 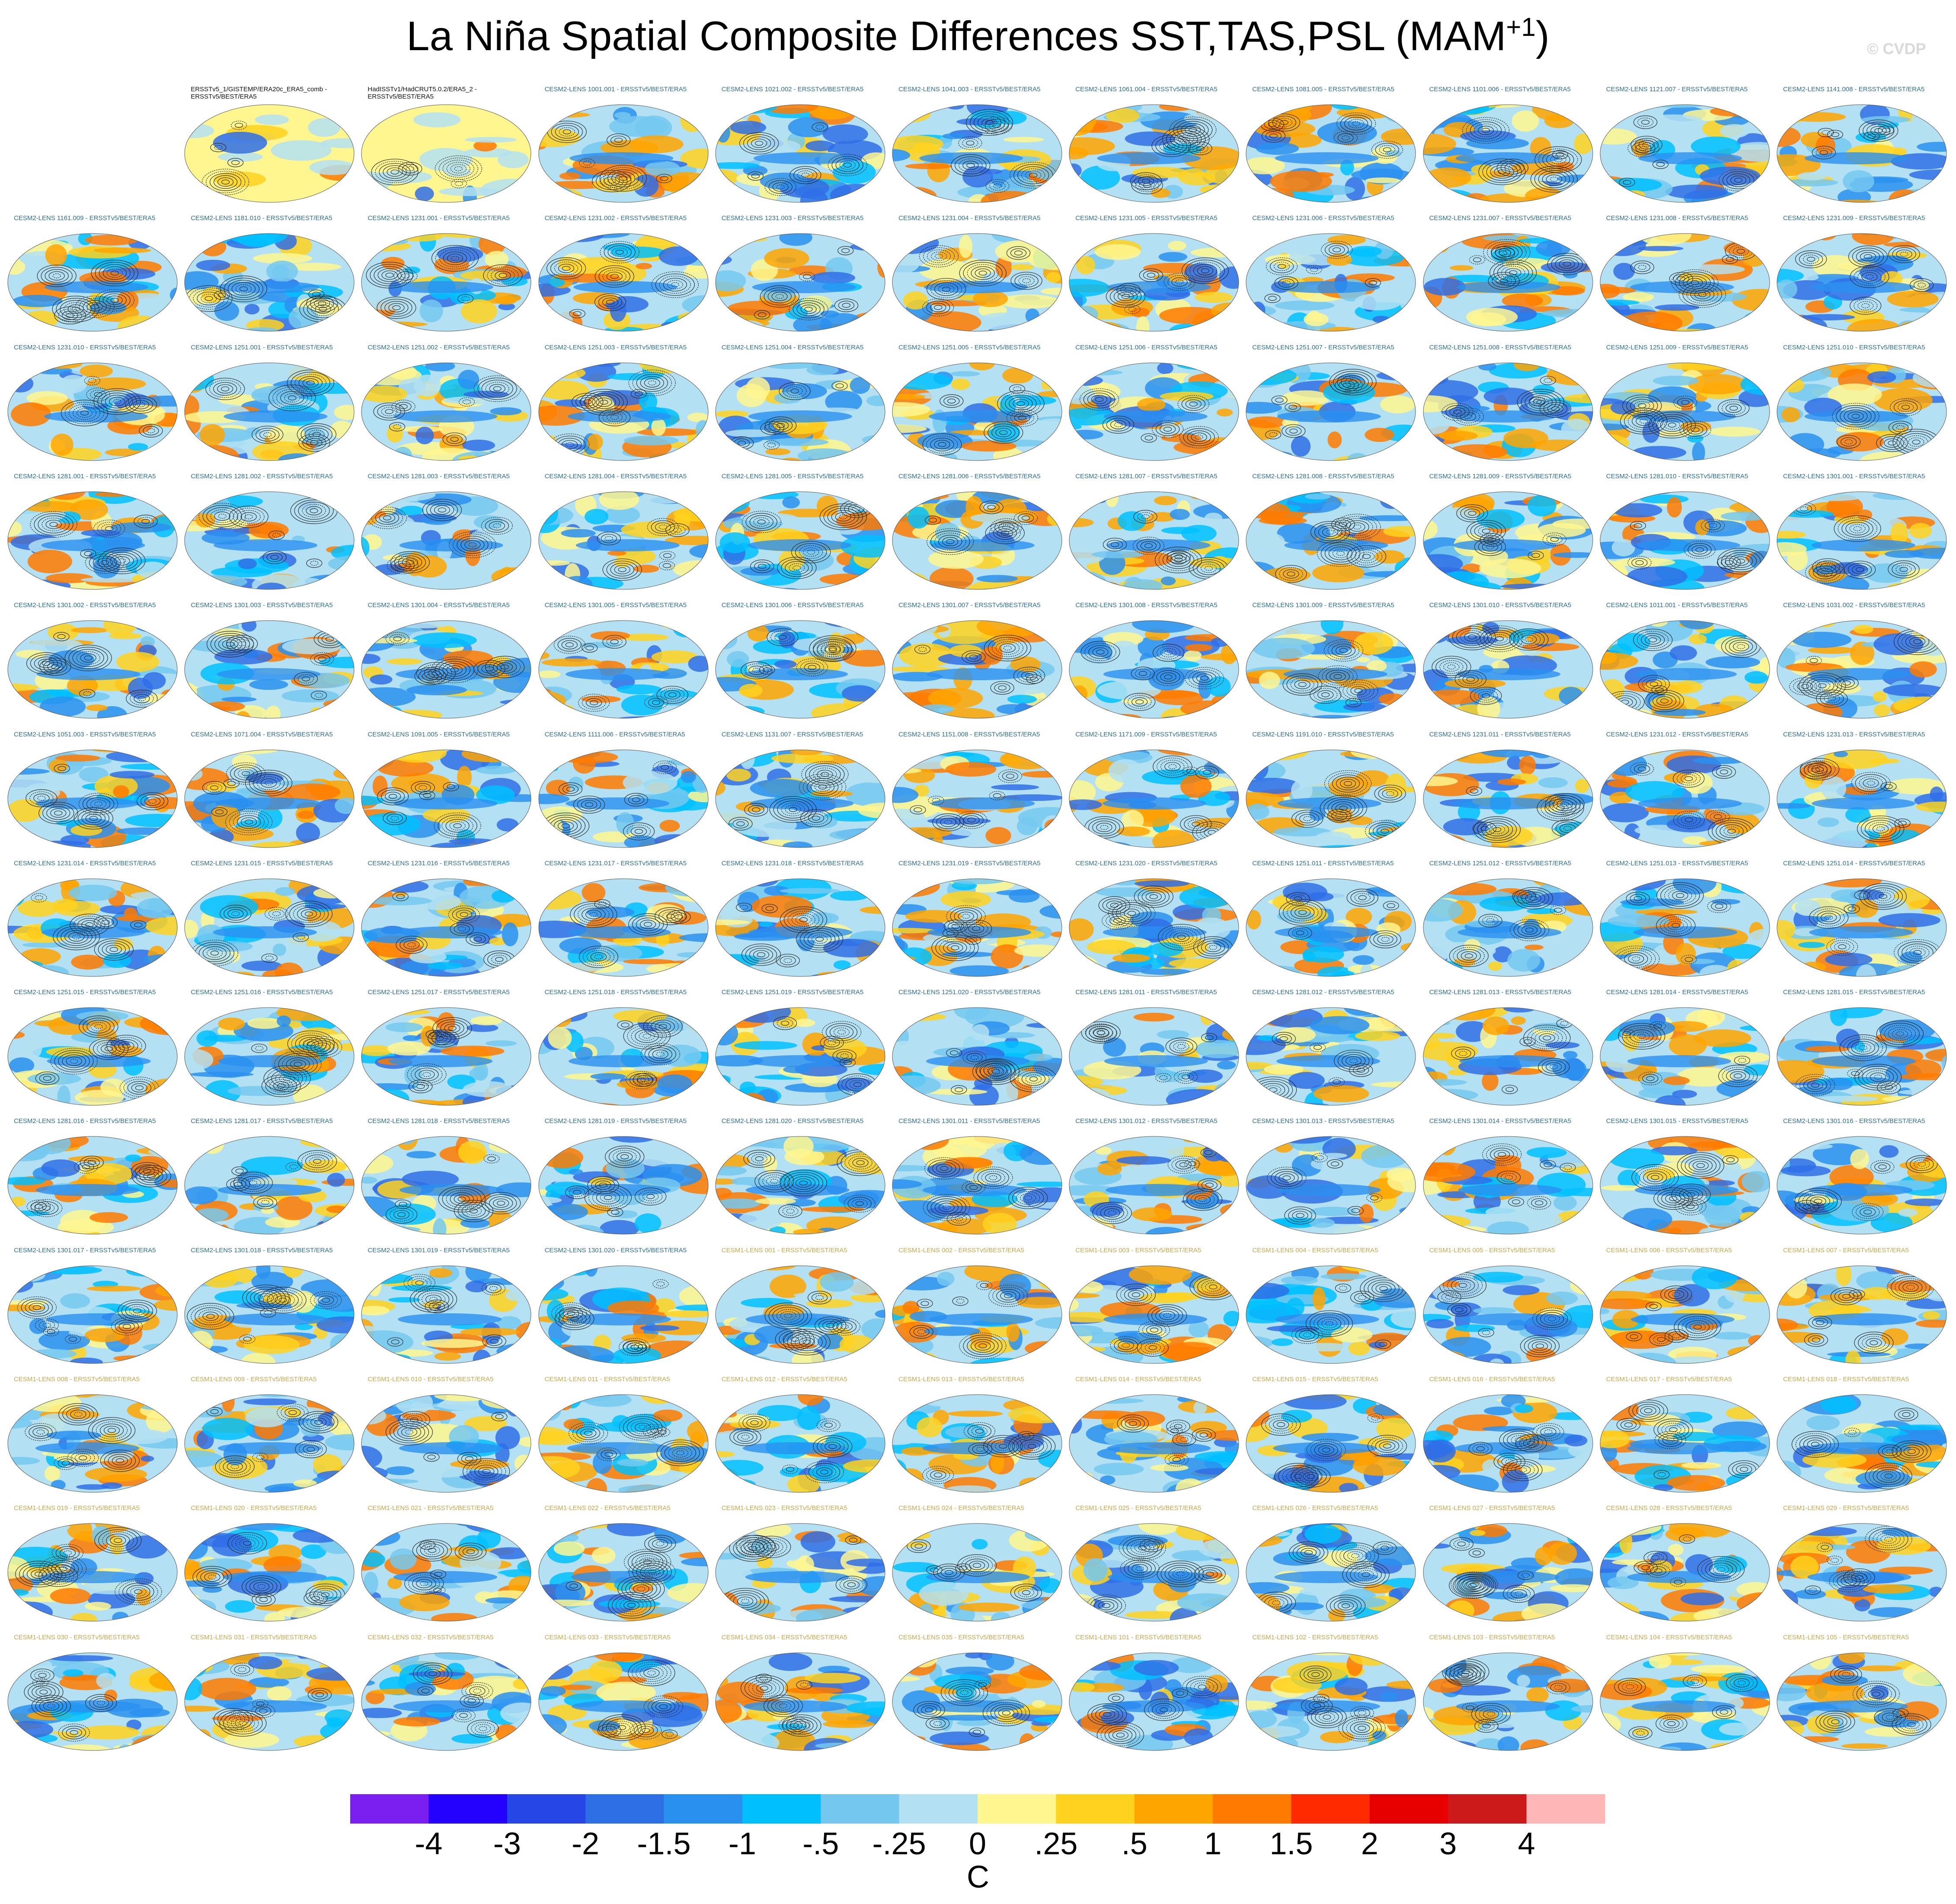 I want to click on panel-title: CESM2-LENS 1281.012 - ERSSTv5/BEST/ERA5, so click(x=1323, y=992).